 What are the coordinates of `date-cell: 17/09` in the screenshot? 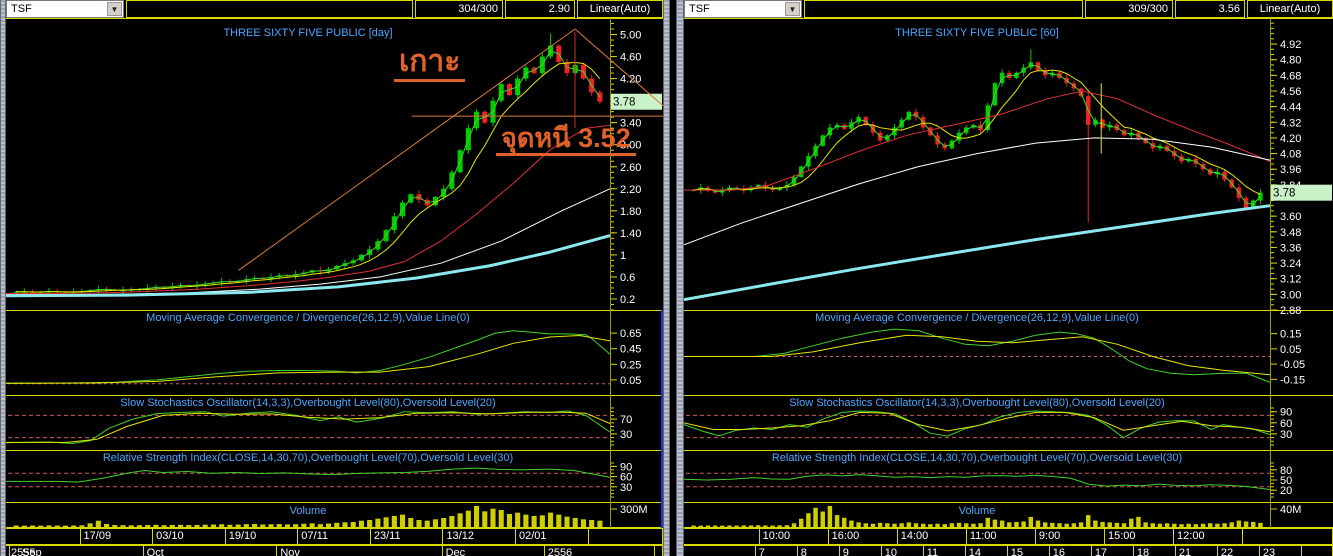 It's located at (116, 536).